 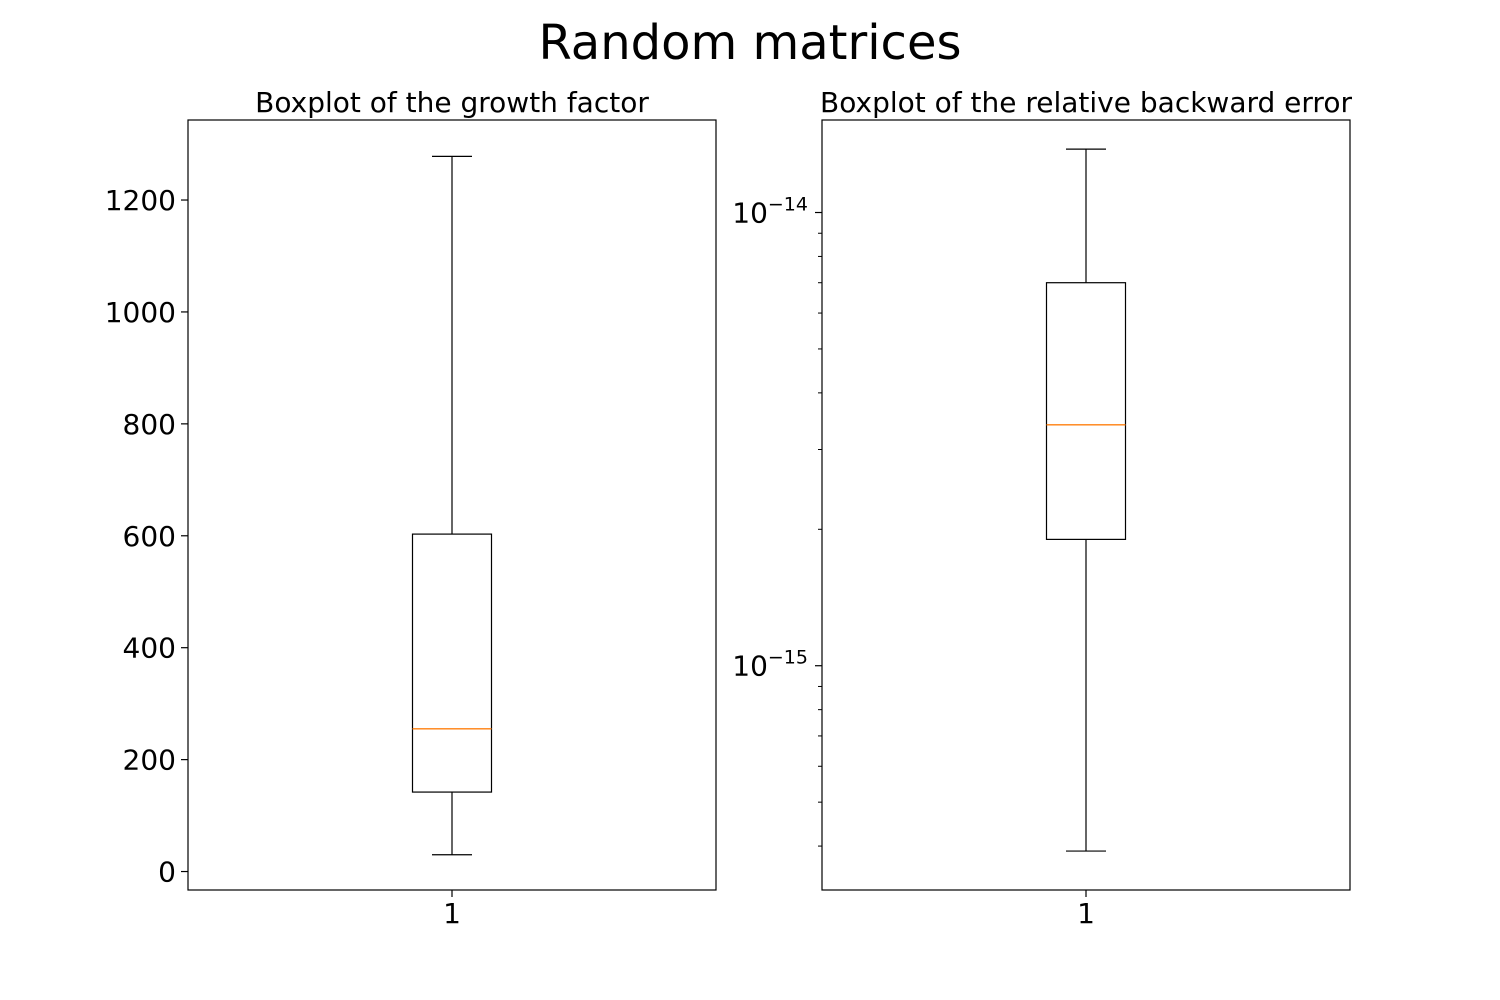 What do you see at coordinates (770, 665) in the screenshot?
I see `backward-error-ytick-label: 10−15` at bounding box center [770, 665].